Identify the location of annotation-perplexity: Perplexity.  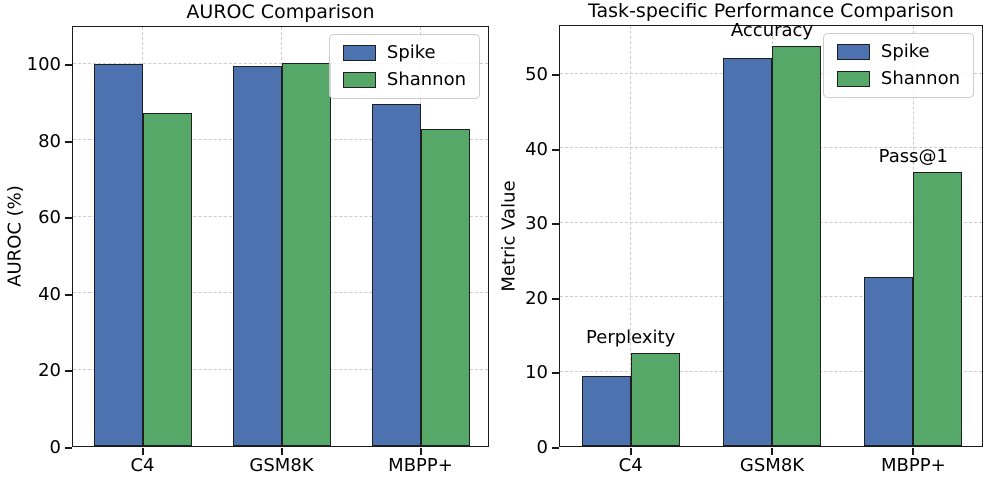
(631, 337).